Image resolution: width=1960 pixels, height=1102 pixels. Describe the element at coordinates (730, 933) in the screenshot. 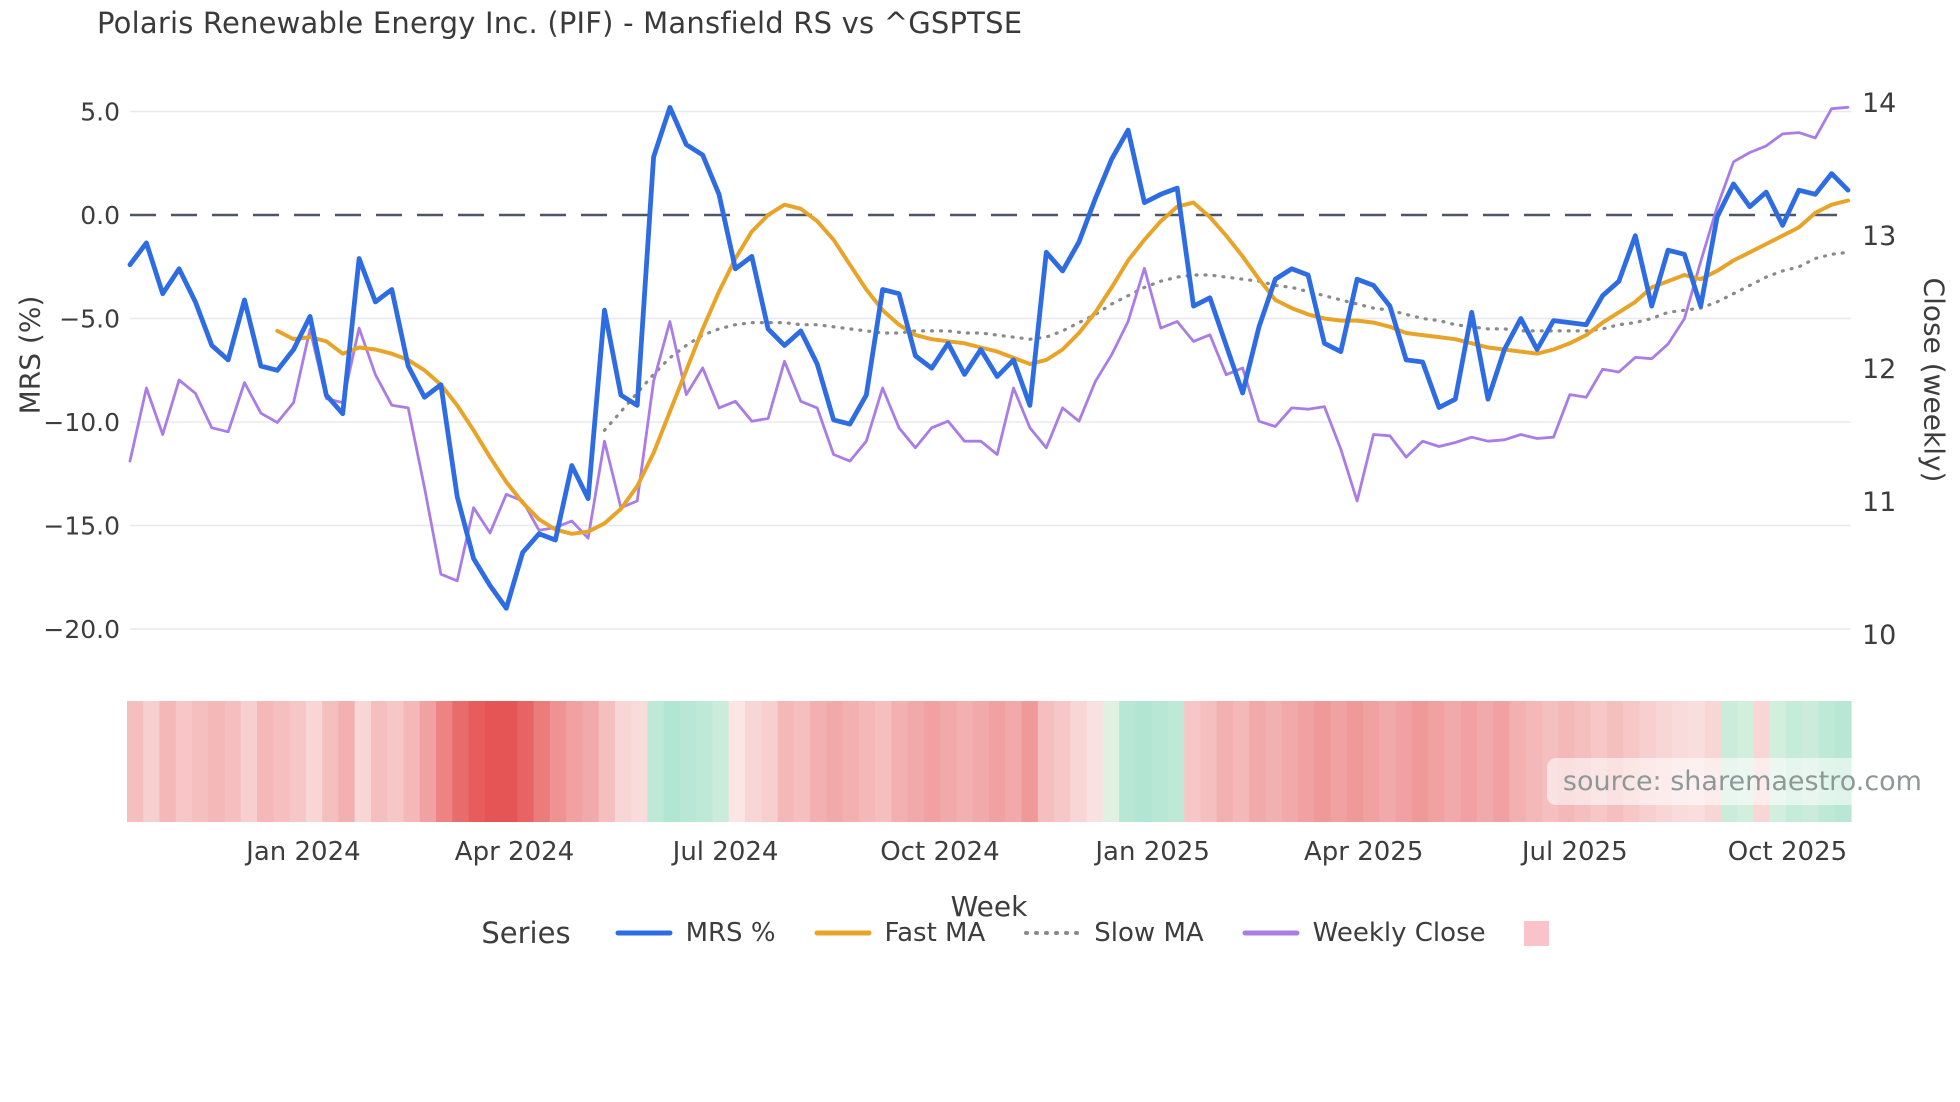

I see `legend-item-label: MRS %` at that location.